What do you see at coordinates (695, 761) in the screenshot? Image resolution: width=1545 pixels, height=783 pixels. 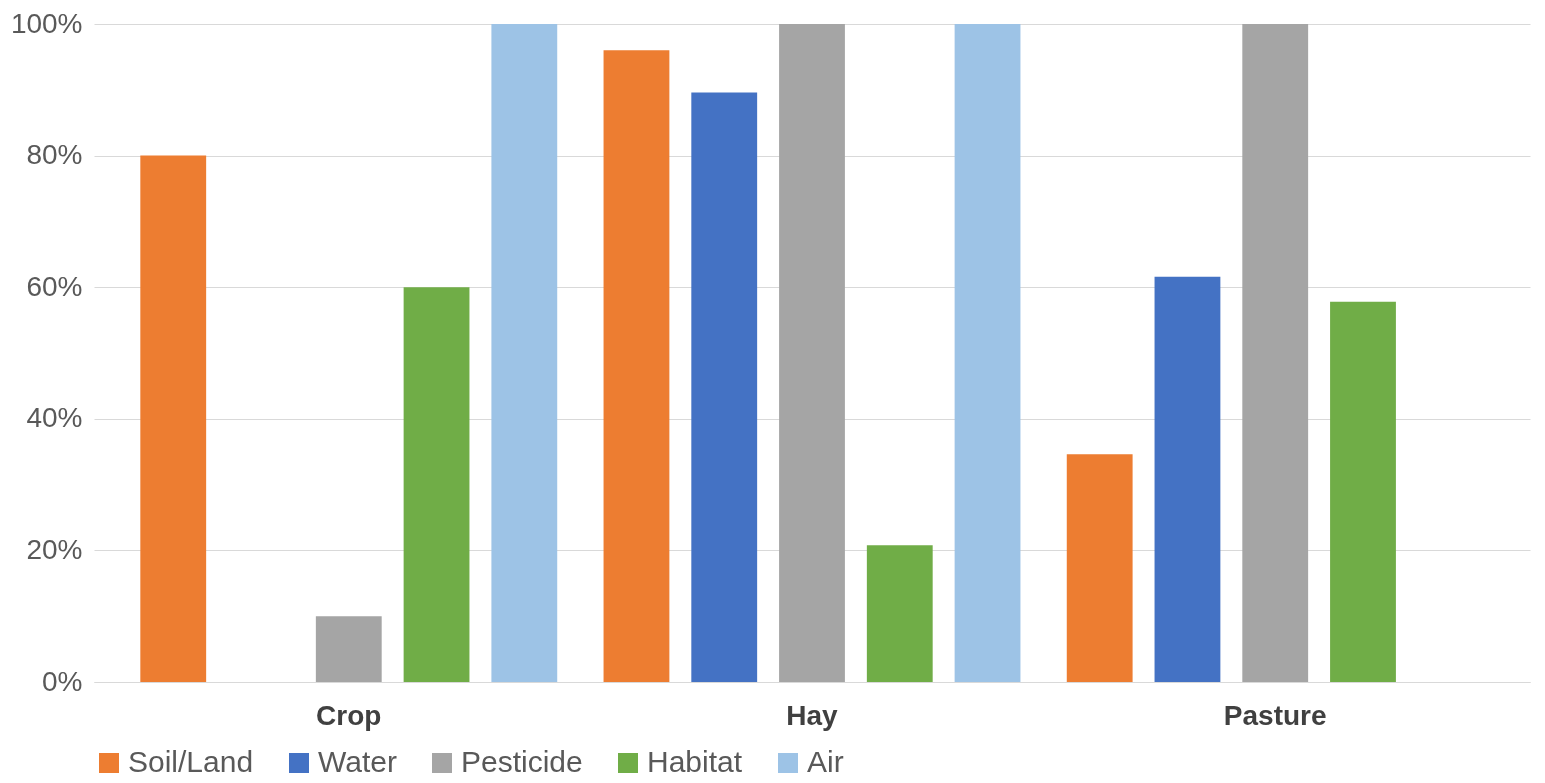 I see `legend-label: Habitat` at bounding box center [695, 761].